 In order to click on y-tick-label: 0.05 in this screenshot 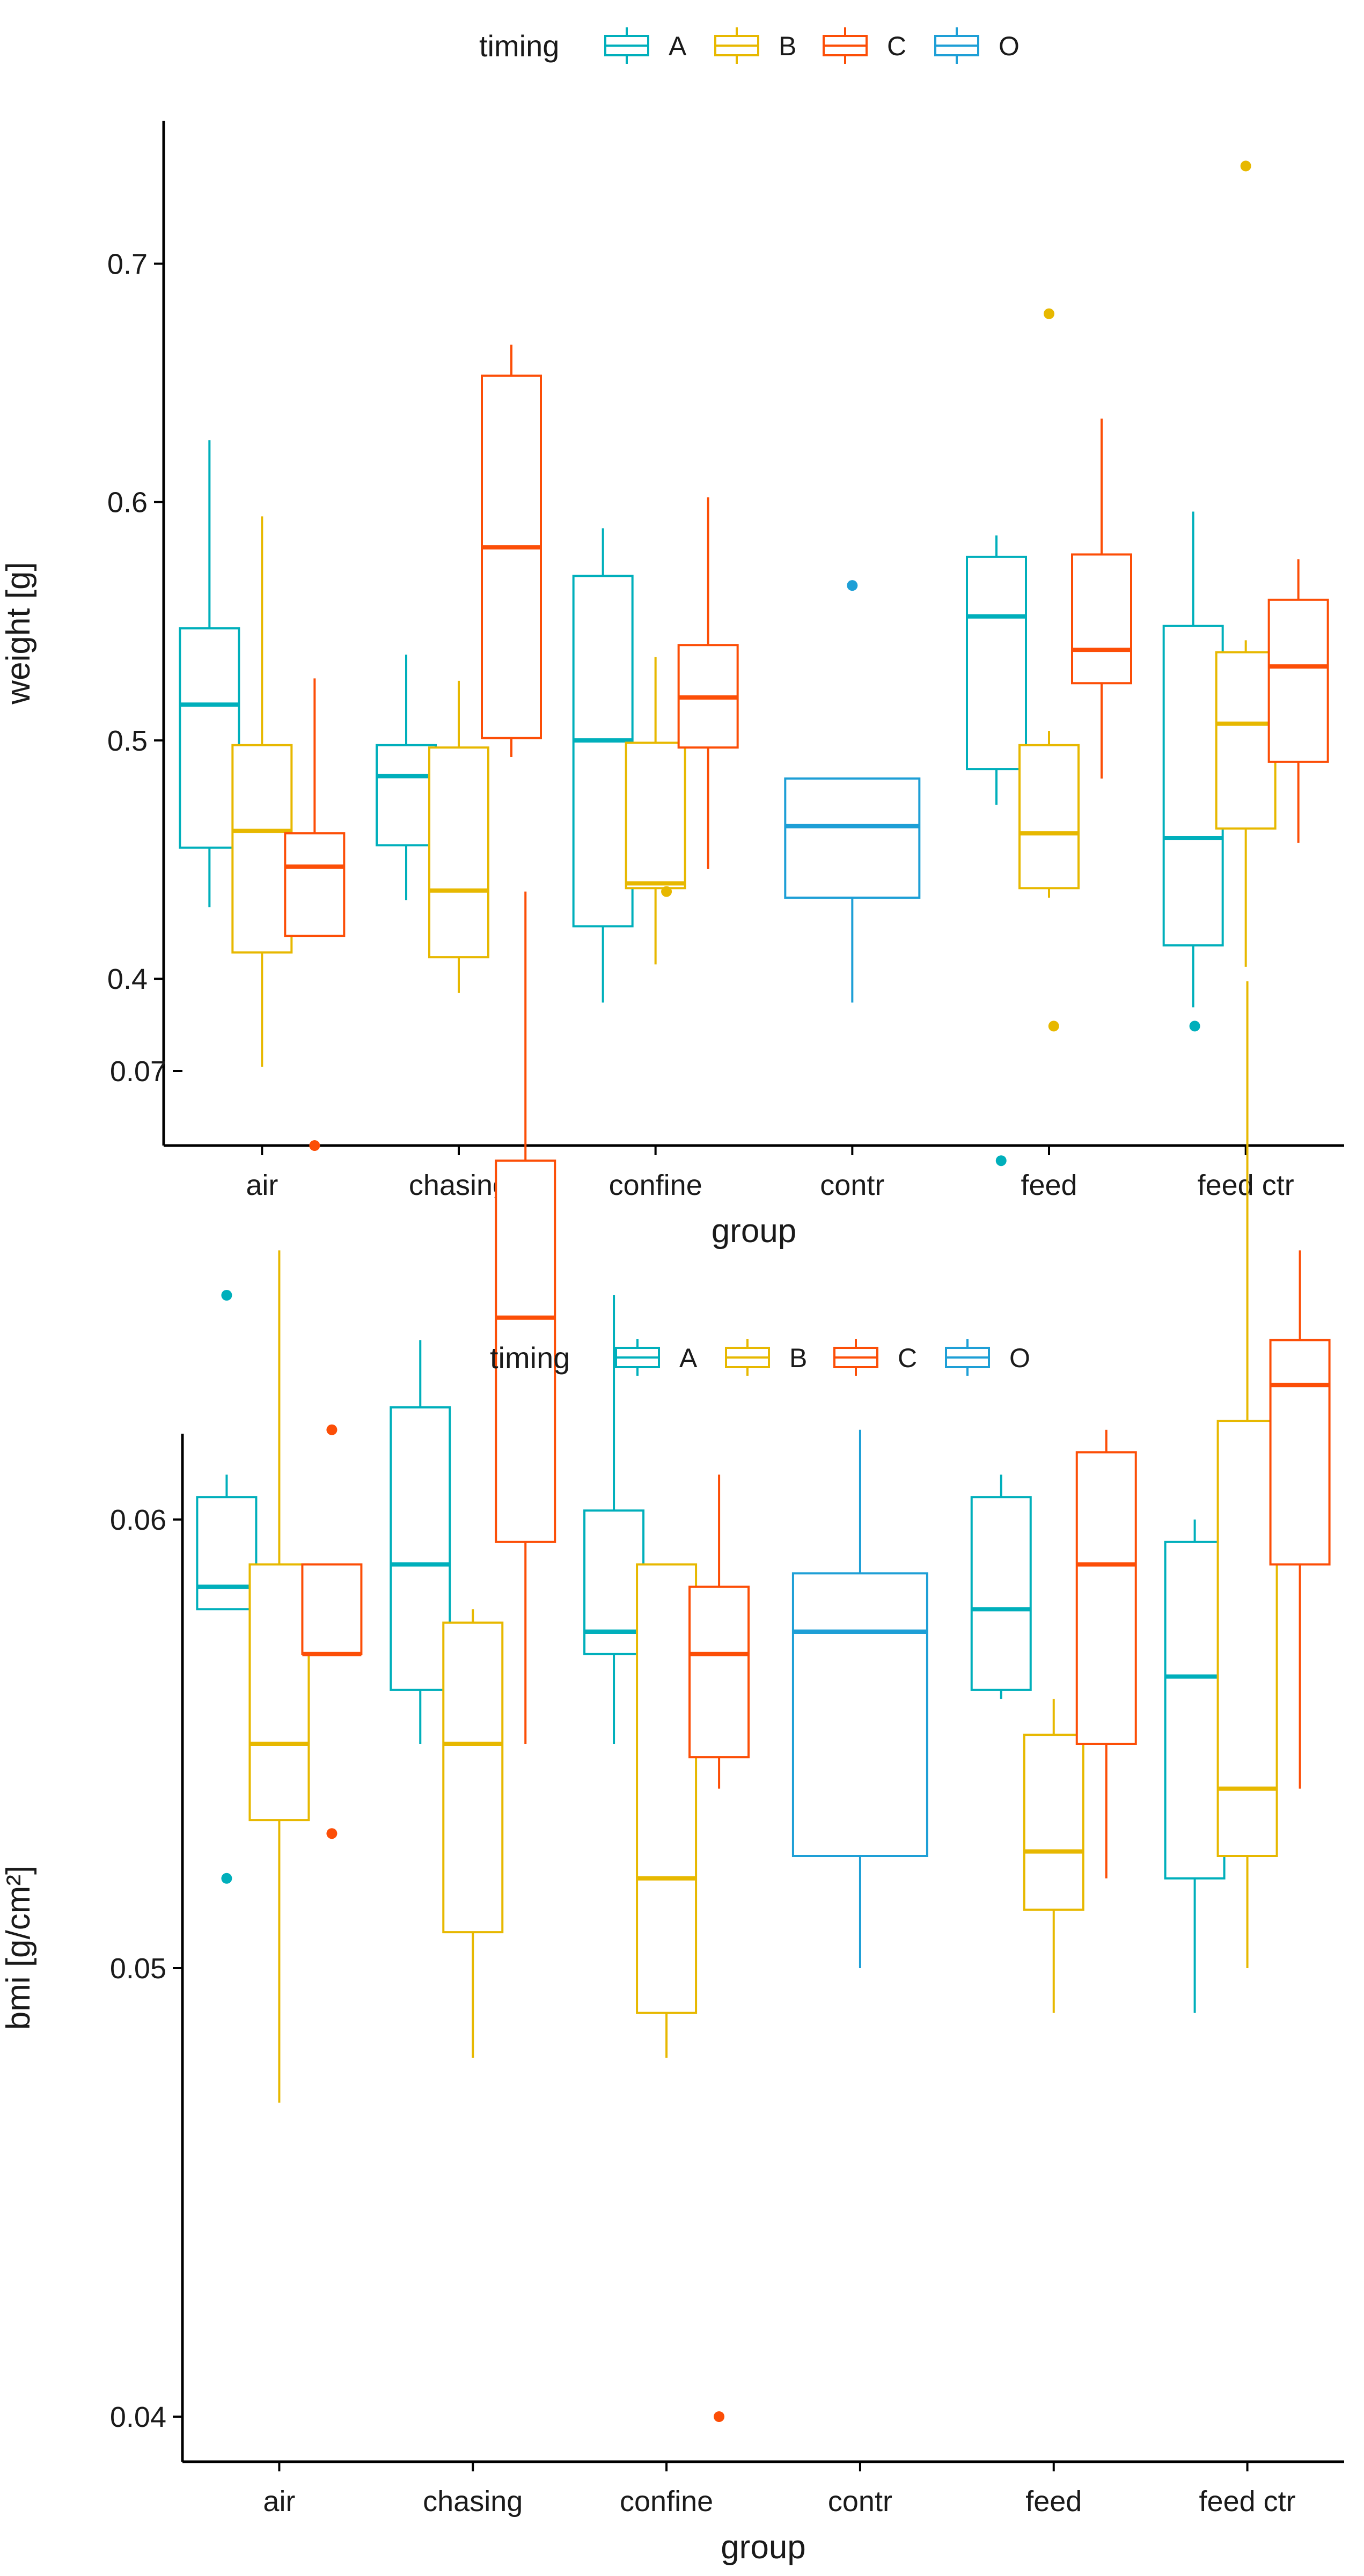, I will do `click(138, 1969)`.